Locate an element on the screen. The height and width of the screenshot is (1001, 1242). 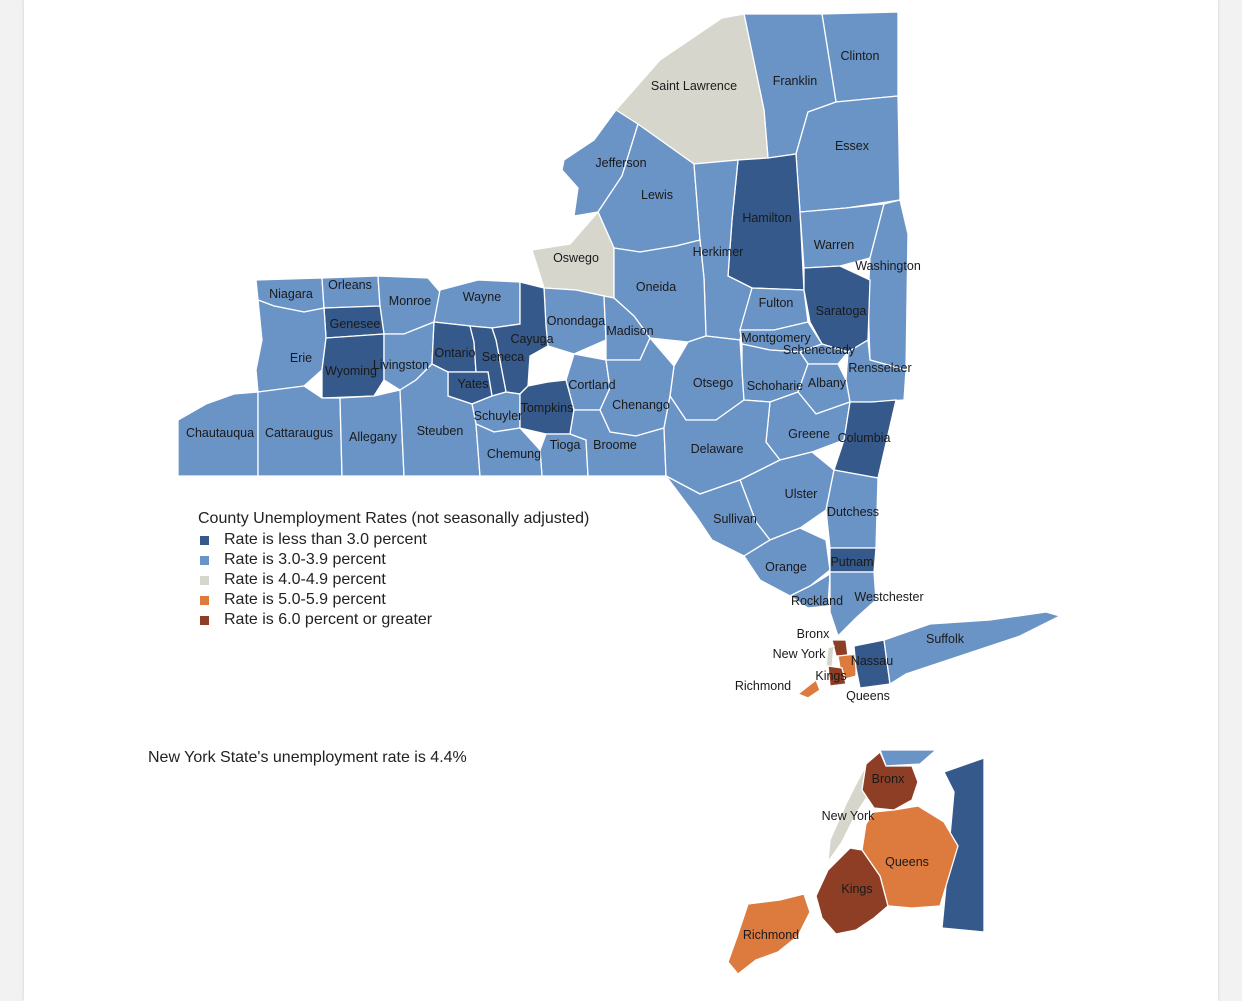
label-broome: Broome is located at coordinates (615, 445).